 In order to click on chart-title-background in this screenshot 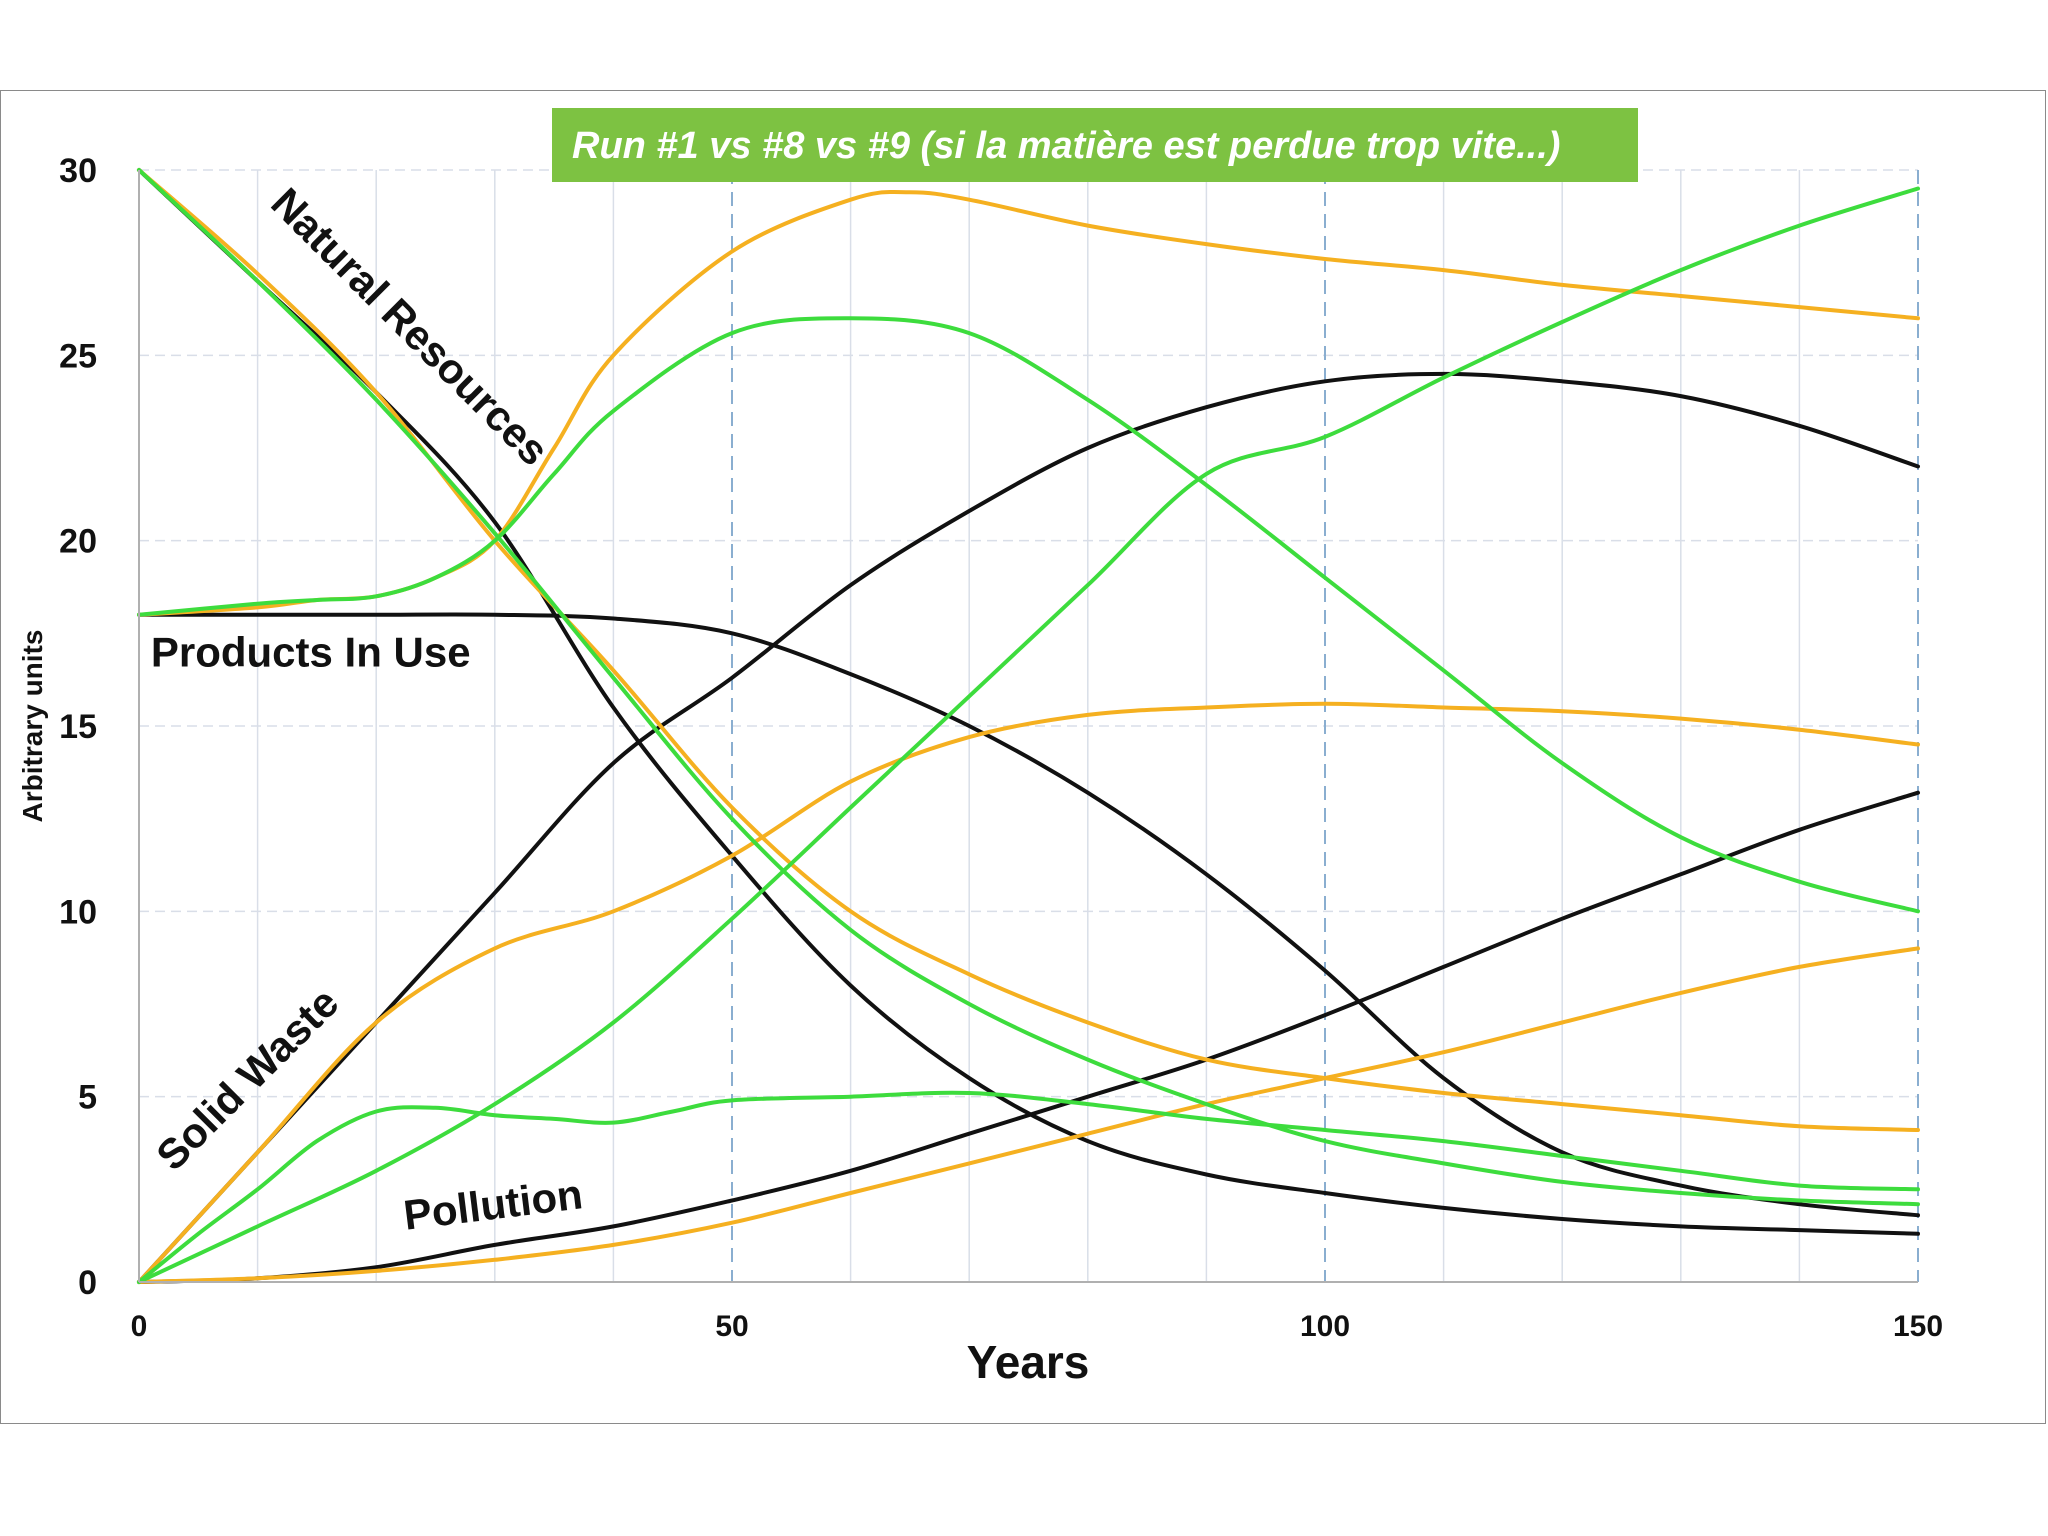, I will do `click(1095, 145)`.